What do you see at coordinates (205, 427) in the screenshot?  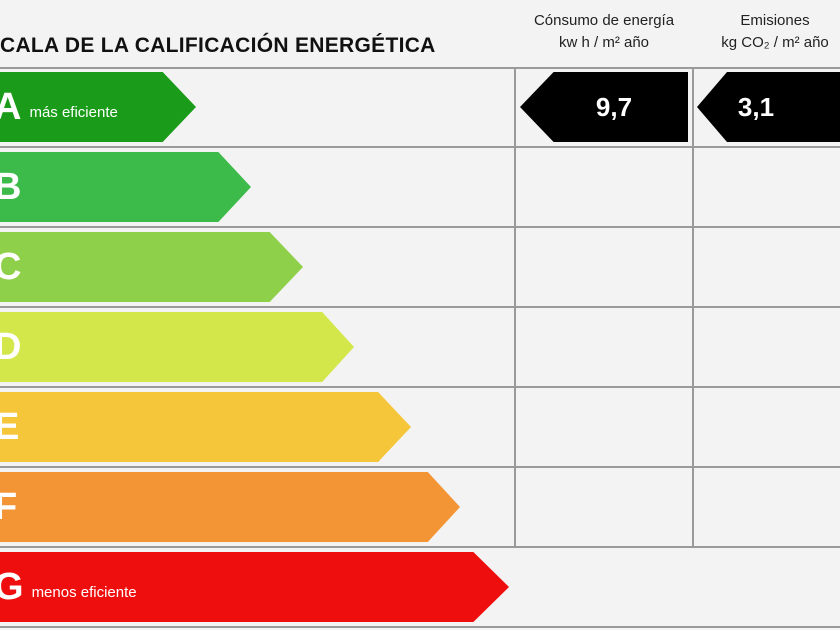 I see `rating-band-e: E` at bounding box center [205, 427].